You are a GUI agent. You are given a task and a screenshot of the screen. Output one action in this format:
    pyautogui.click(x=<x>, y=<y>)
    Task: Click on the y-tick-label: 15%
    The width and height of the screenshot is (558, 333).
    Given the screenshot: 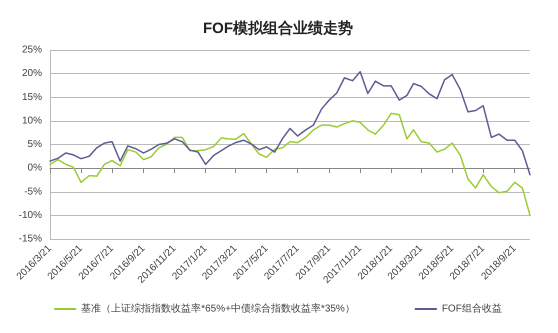 What is the action you would take?
    pyautogui.click(x=32, y=97)
    